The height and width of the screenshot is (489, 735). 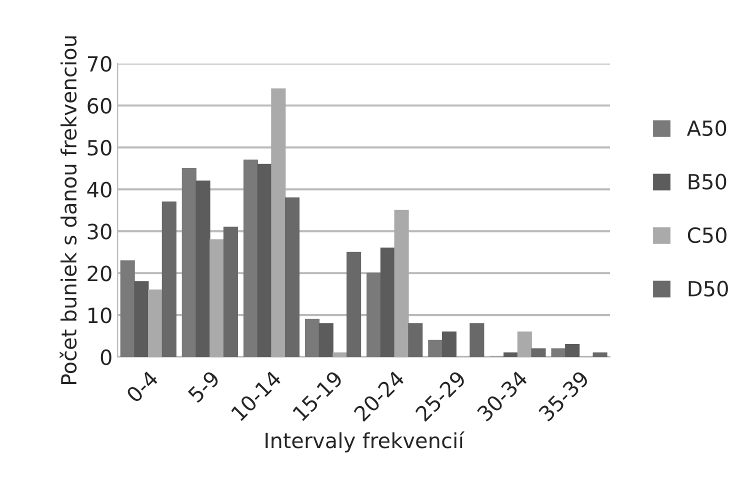 I want to click on y-tick-label: 40, so click(x=99, y=190).